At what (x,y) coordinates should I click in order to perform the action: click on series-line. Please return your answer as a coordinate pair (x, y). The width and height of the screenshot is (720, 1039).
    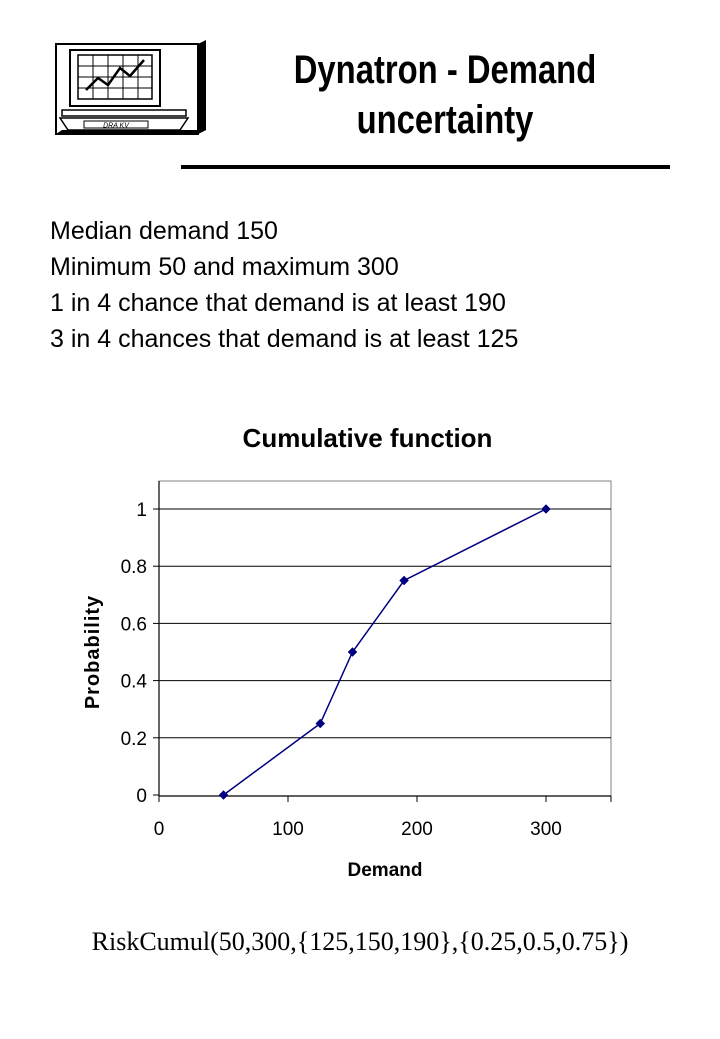
    Looking at the image, I should click on (385, 652).